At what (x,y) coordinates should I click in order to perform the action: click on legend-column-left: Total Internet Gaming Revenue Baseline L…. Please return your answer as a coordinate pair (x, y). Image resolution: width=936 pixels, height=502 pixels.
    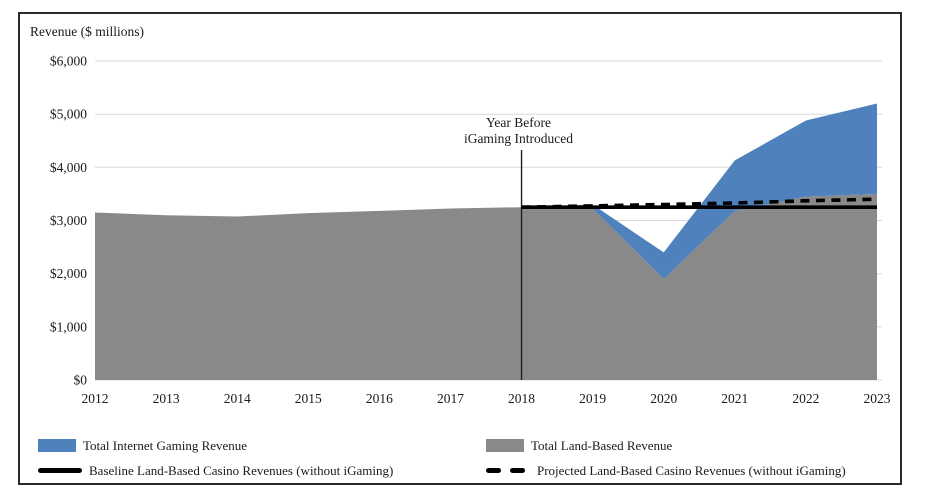
    Looking at the image, I should click on (258, 458).